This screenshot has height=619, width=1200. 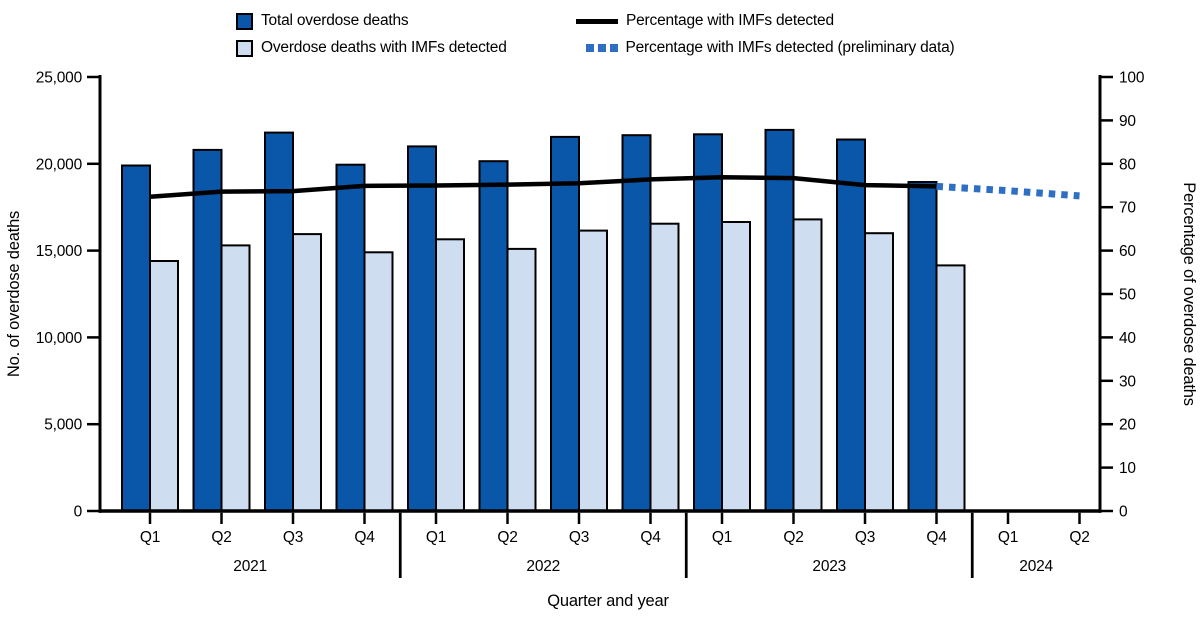 I want to click on bar-imf-2021-Q3, so click(x=307, y=372).